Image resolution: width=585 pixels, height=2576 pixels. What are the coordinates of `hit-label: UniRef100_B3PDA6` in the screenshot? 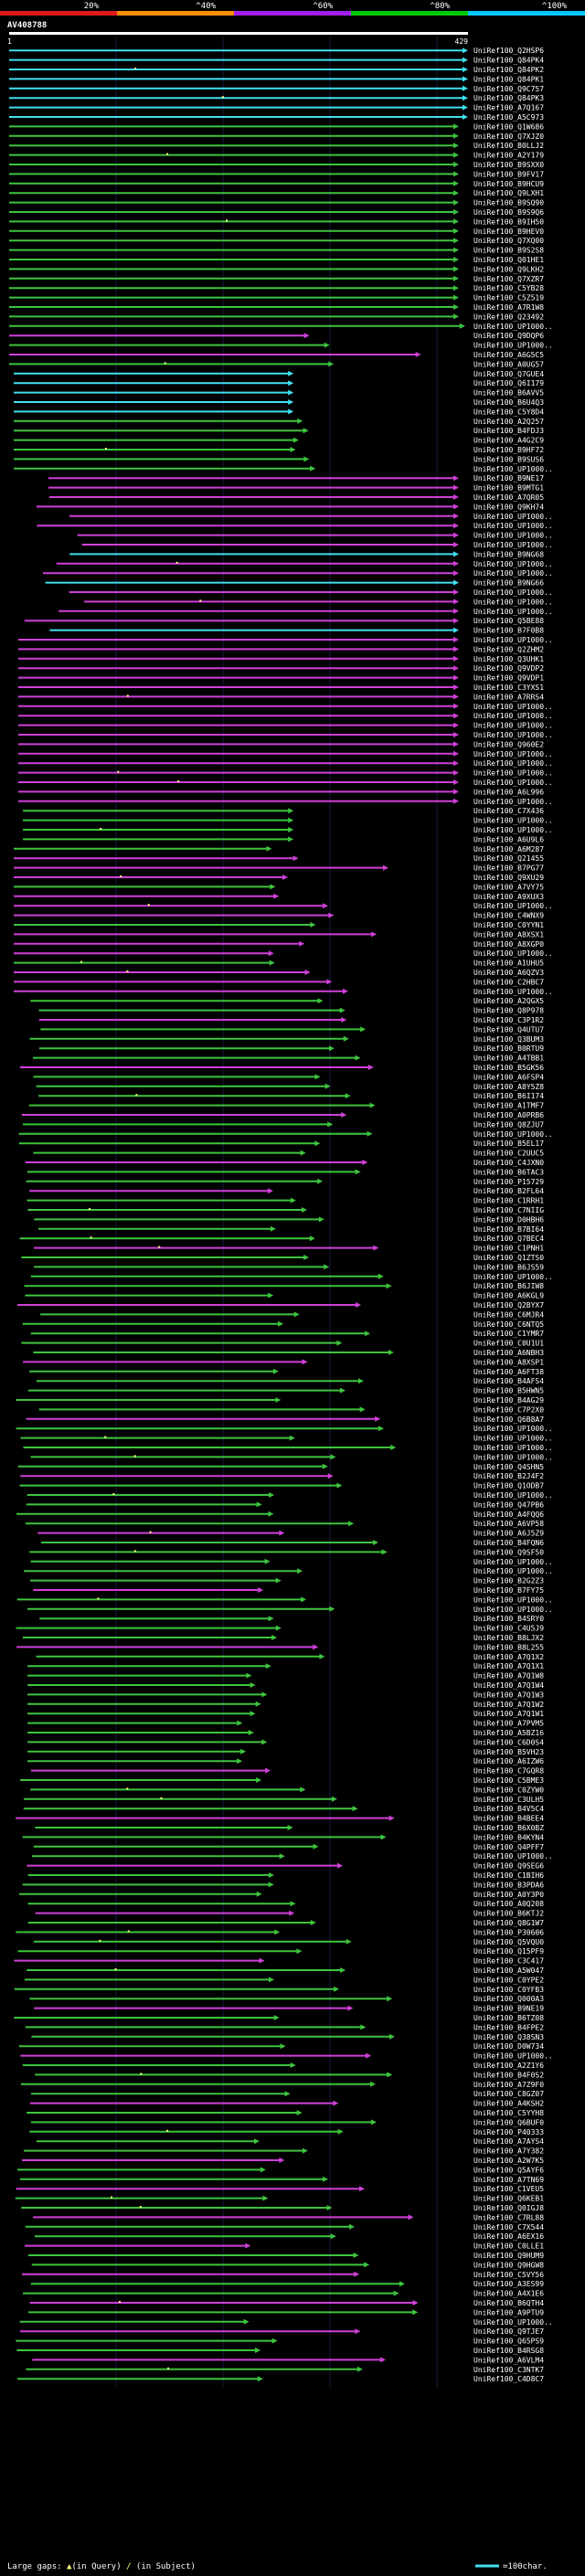 It's located at (509, 1885).